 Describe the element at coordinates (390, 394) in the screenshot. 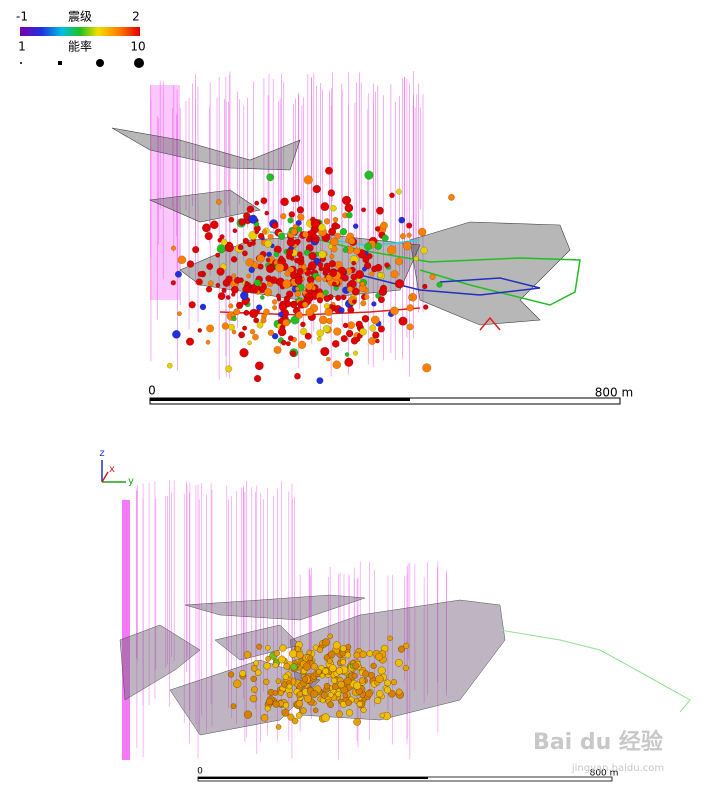

I see `scale-bar: 0 800 m` at that location.